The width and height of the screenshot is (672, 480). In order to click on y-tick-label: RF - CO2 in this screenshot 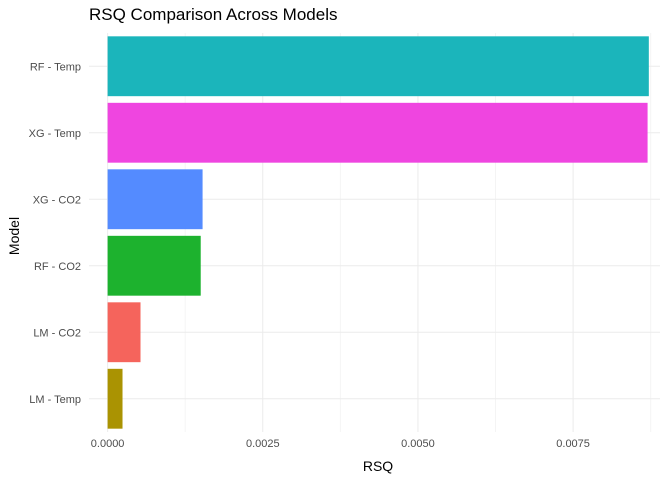, I will do `click(57, 267)`.